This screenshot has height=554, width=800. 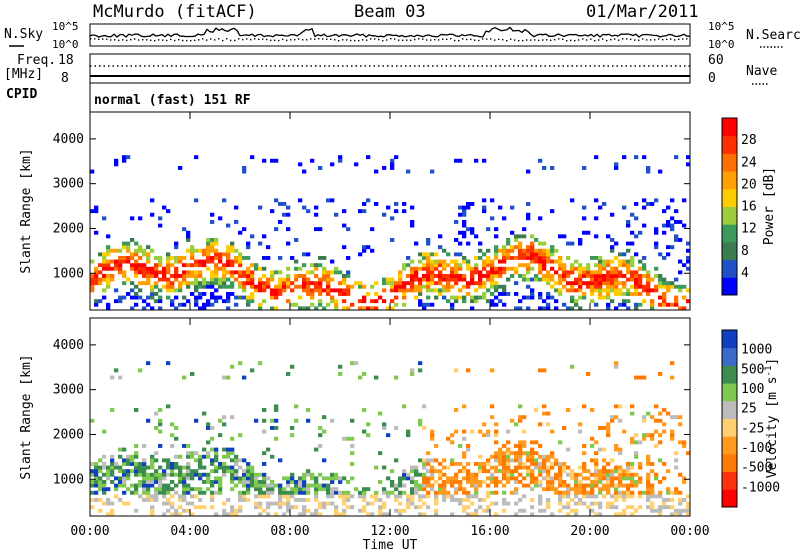 What do you see at coordinates (489, 531) in the screenshot?
I see `xtick-label: 16:00` at bounding box center [489, 531].